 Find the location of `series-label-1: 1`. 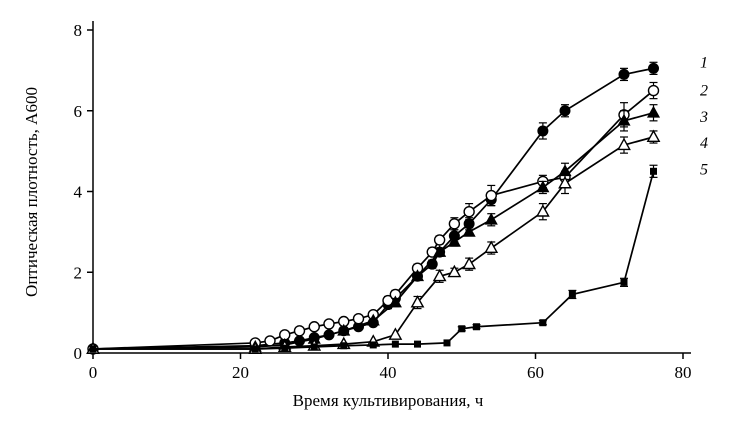

series-label-1: 1 is located at coordinates (704, 62).